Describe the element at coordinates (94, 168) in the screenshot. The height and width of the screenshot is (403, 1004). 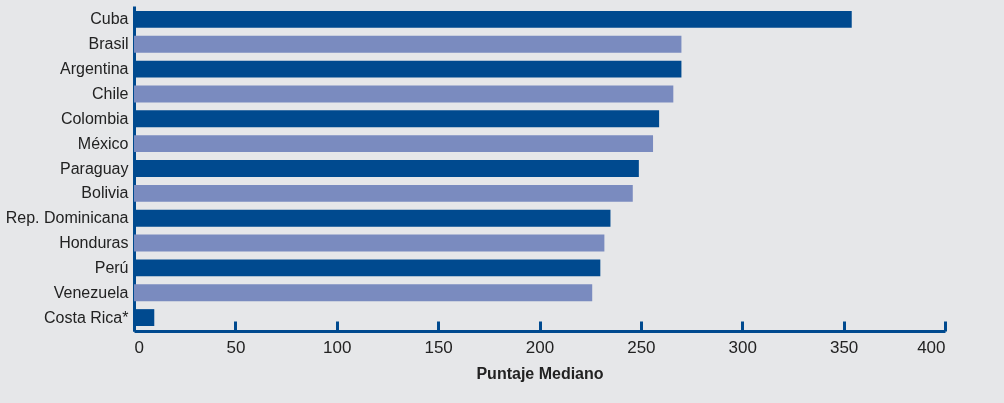
I see `y-tick-label: Paraguay` at that location.